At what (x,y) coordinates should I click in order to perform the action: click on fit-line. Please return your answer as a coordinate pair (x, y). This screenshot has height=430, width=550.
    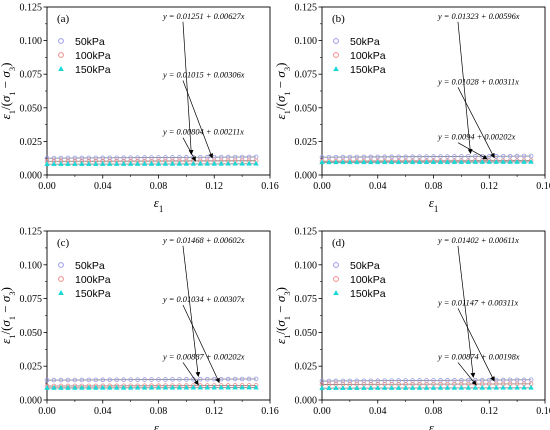
    Looking at the image, I should click on (426, 384).